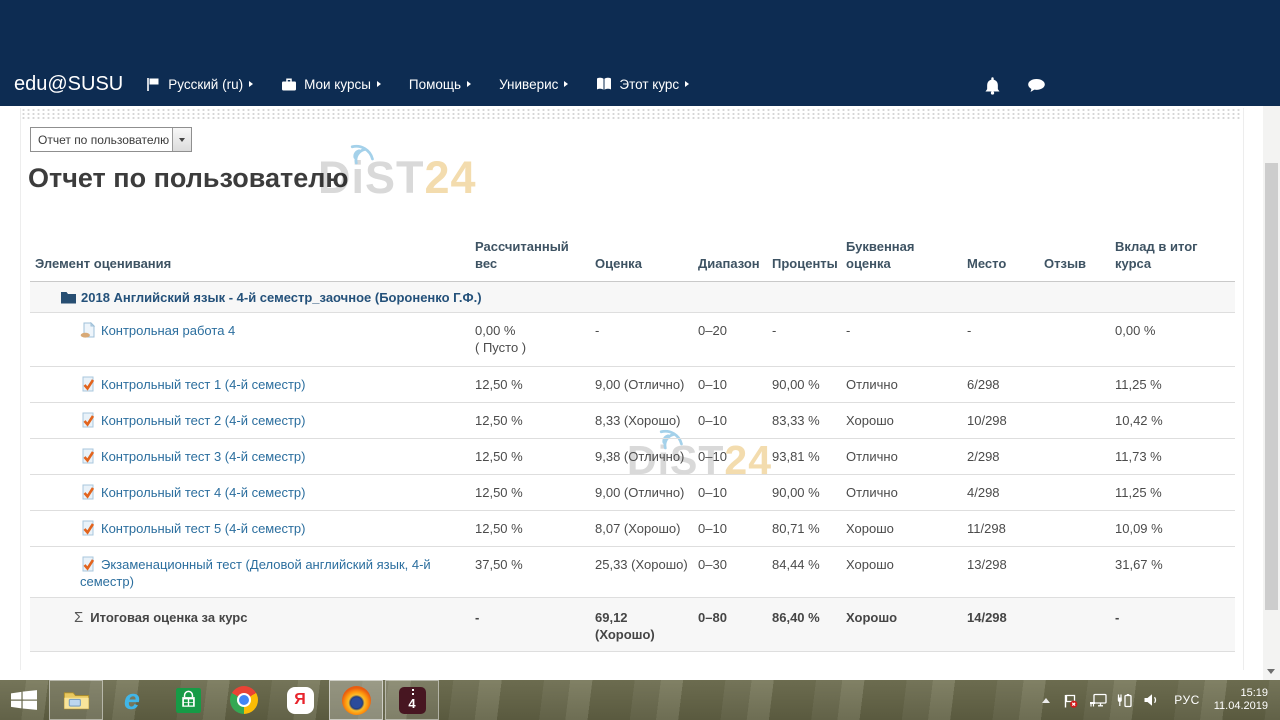 The width and height of the screenshot is (1280, 720). What do you see at coordinates (168, 330) in the screenshot?
I see `grade-item-link: Контрольная работа 4` at bounding box center [168, 330].